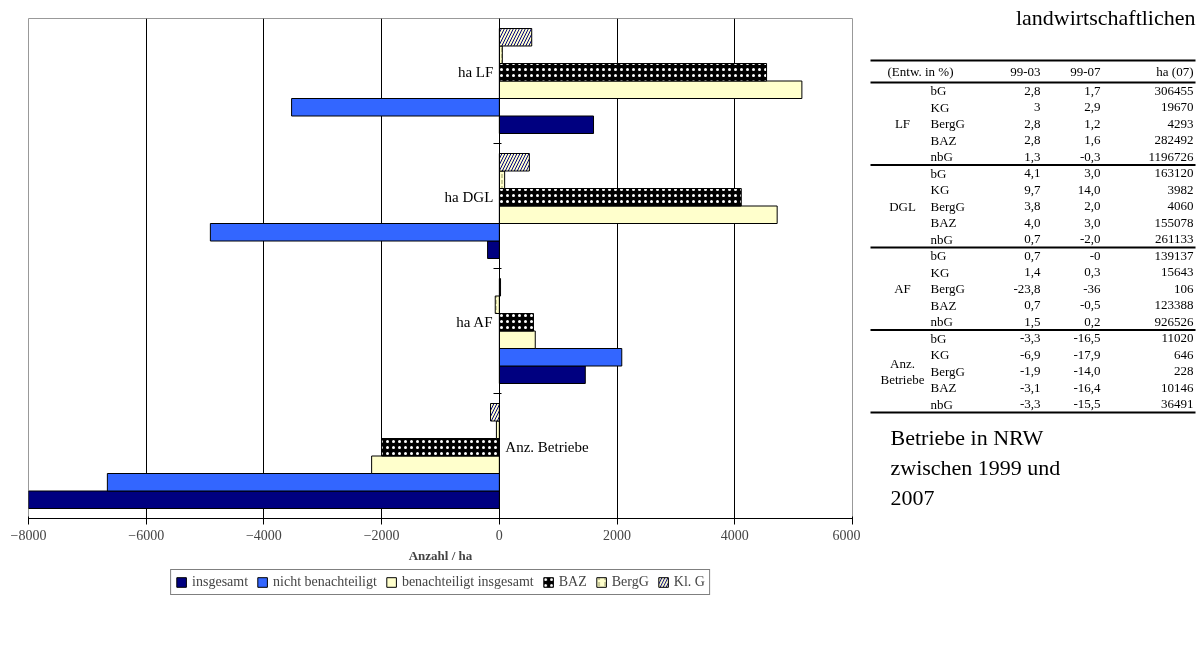 This screenshot has height=668, width=1200. Describe the element at coordinates (630, 582) in the screenshot. I see `legend-label: BergG` at that location.